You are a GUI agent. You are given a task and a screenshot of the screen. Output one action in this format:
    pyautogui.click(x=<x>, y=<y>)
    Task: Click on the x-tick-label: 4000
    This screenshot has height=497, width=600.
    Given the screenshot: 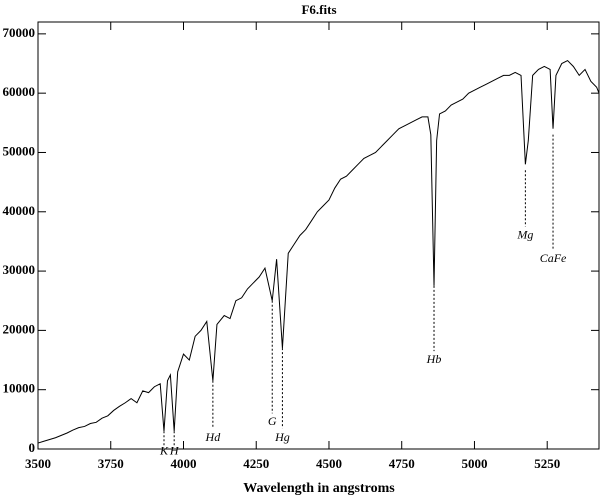 What is the action you would take?
    pyautogui.click(x=183, y=463)
    